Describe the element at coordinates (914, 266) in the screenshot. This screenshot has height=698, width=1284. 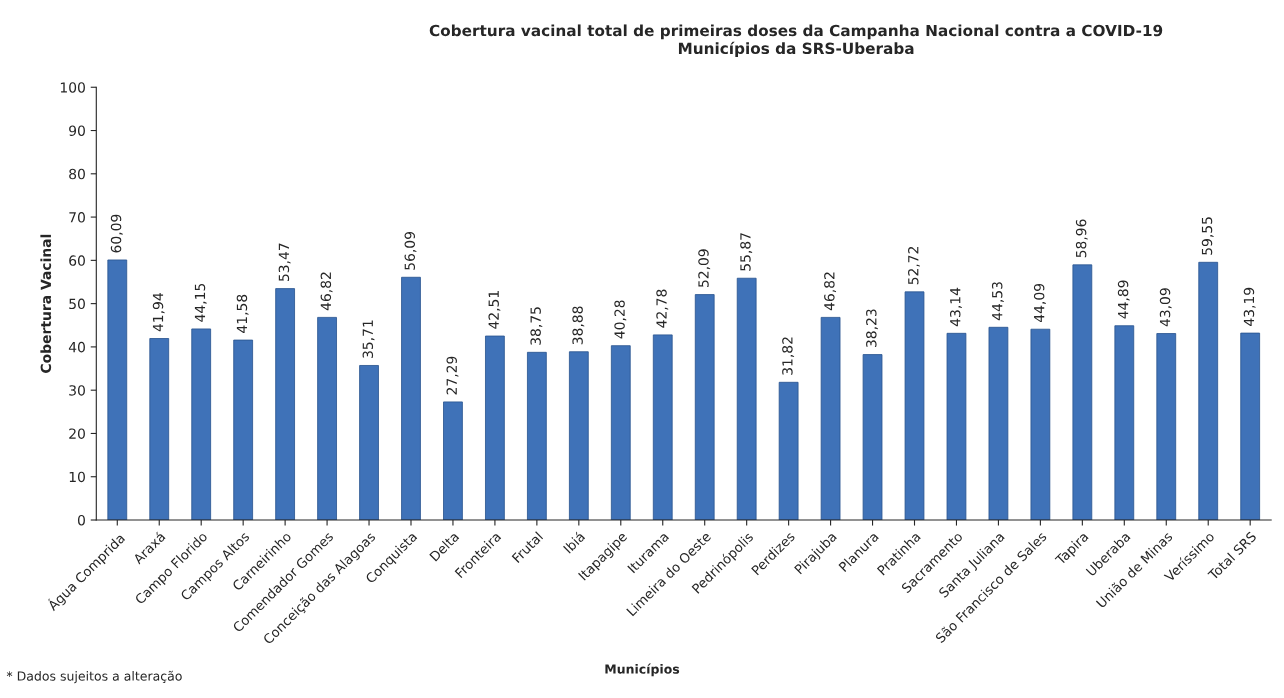
I see `data-label: 52,72` at that location.